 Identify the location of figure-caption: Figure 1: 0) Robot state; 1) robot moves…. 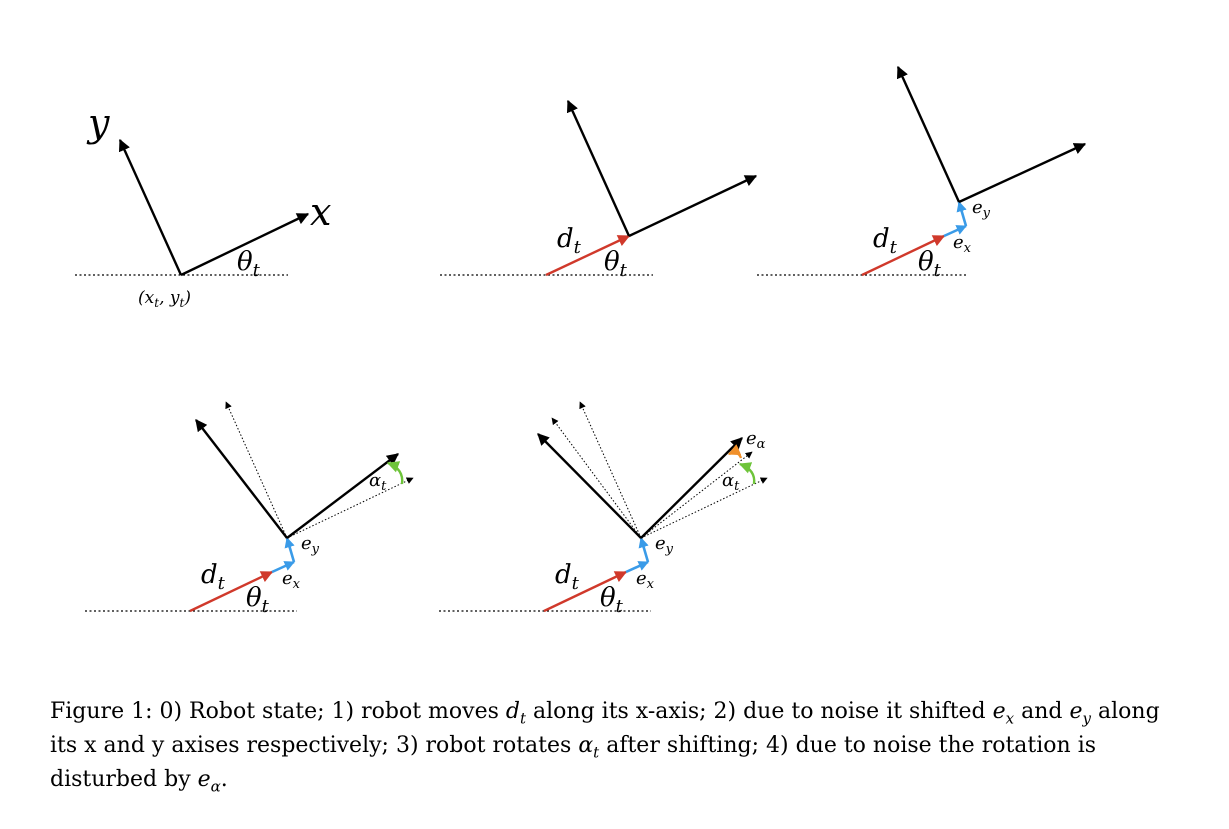
(605, 747).